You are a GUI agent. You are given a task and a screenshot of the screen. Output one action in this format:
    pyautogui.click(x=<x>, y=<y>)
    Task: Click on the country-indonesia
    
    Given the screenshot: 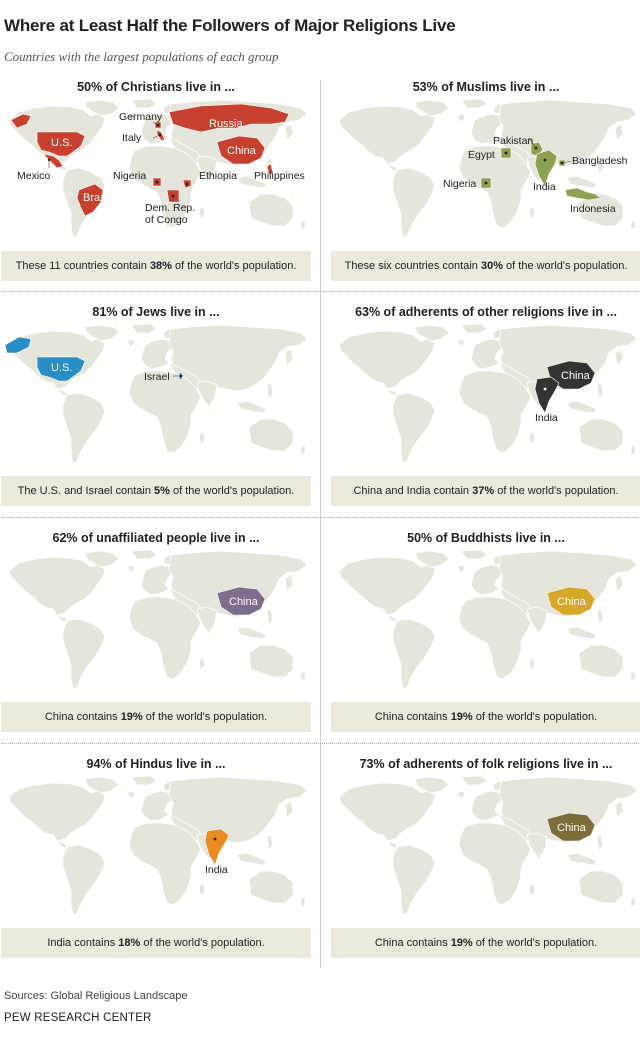 What is the action you would take?
    pyautogui.click(x=583, y=194)
    